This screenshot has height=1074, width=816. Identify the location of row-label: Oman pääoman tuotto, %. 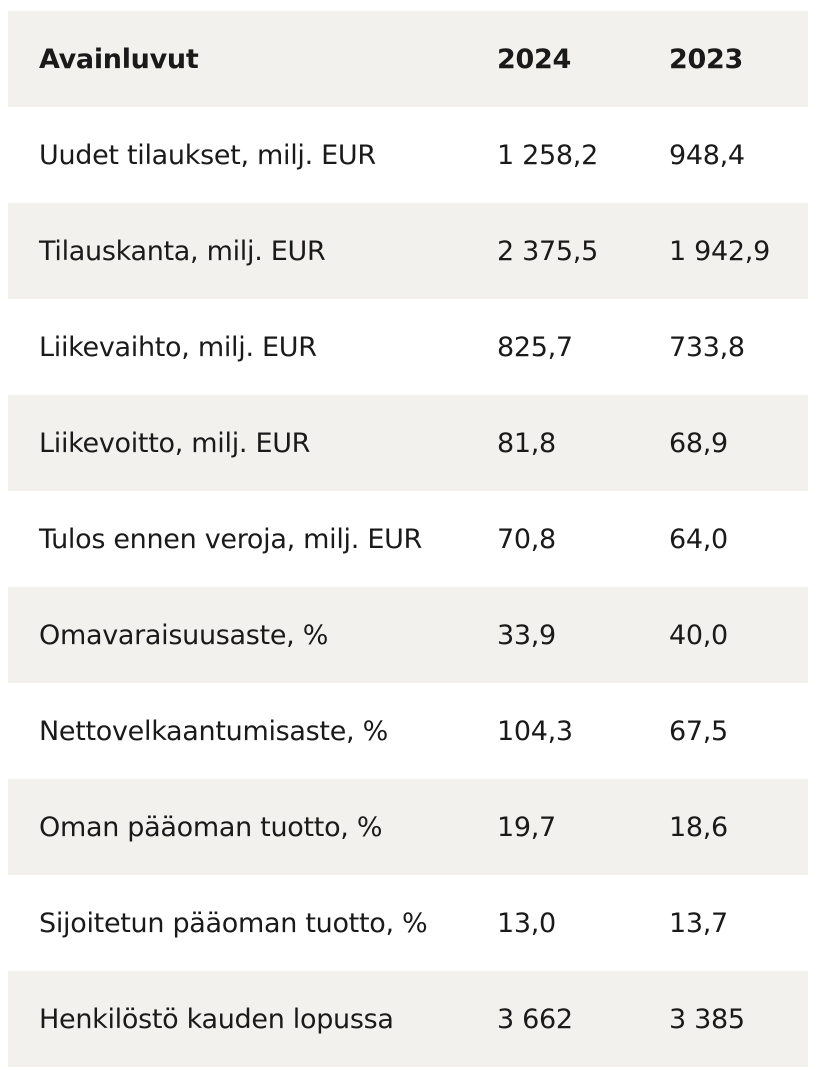
(211, 827).